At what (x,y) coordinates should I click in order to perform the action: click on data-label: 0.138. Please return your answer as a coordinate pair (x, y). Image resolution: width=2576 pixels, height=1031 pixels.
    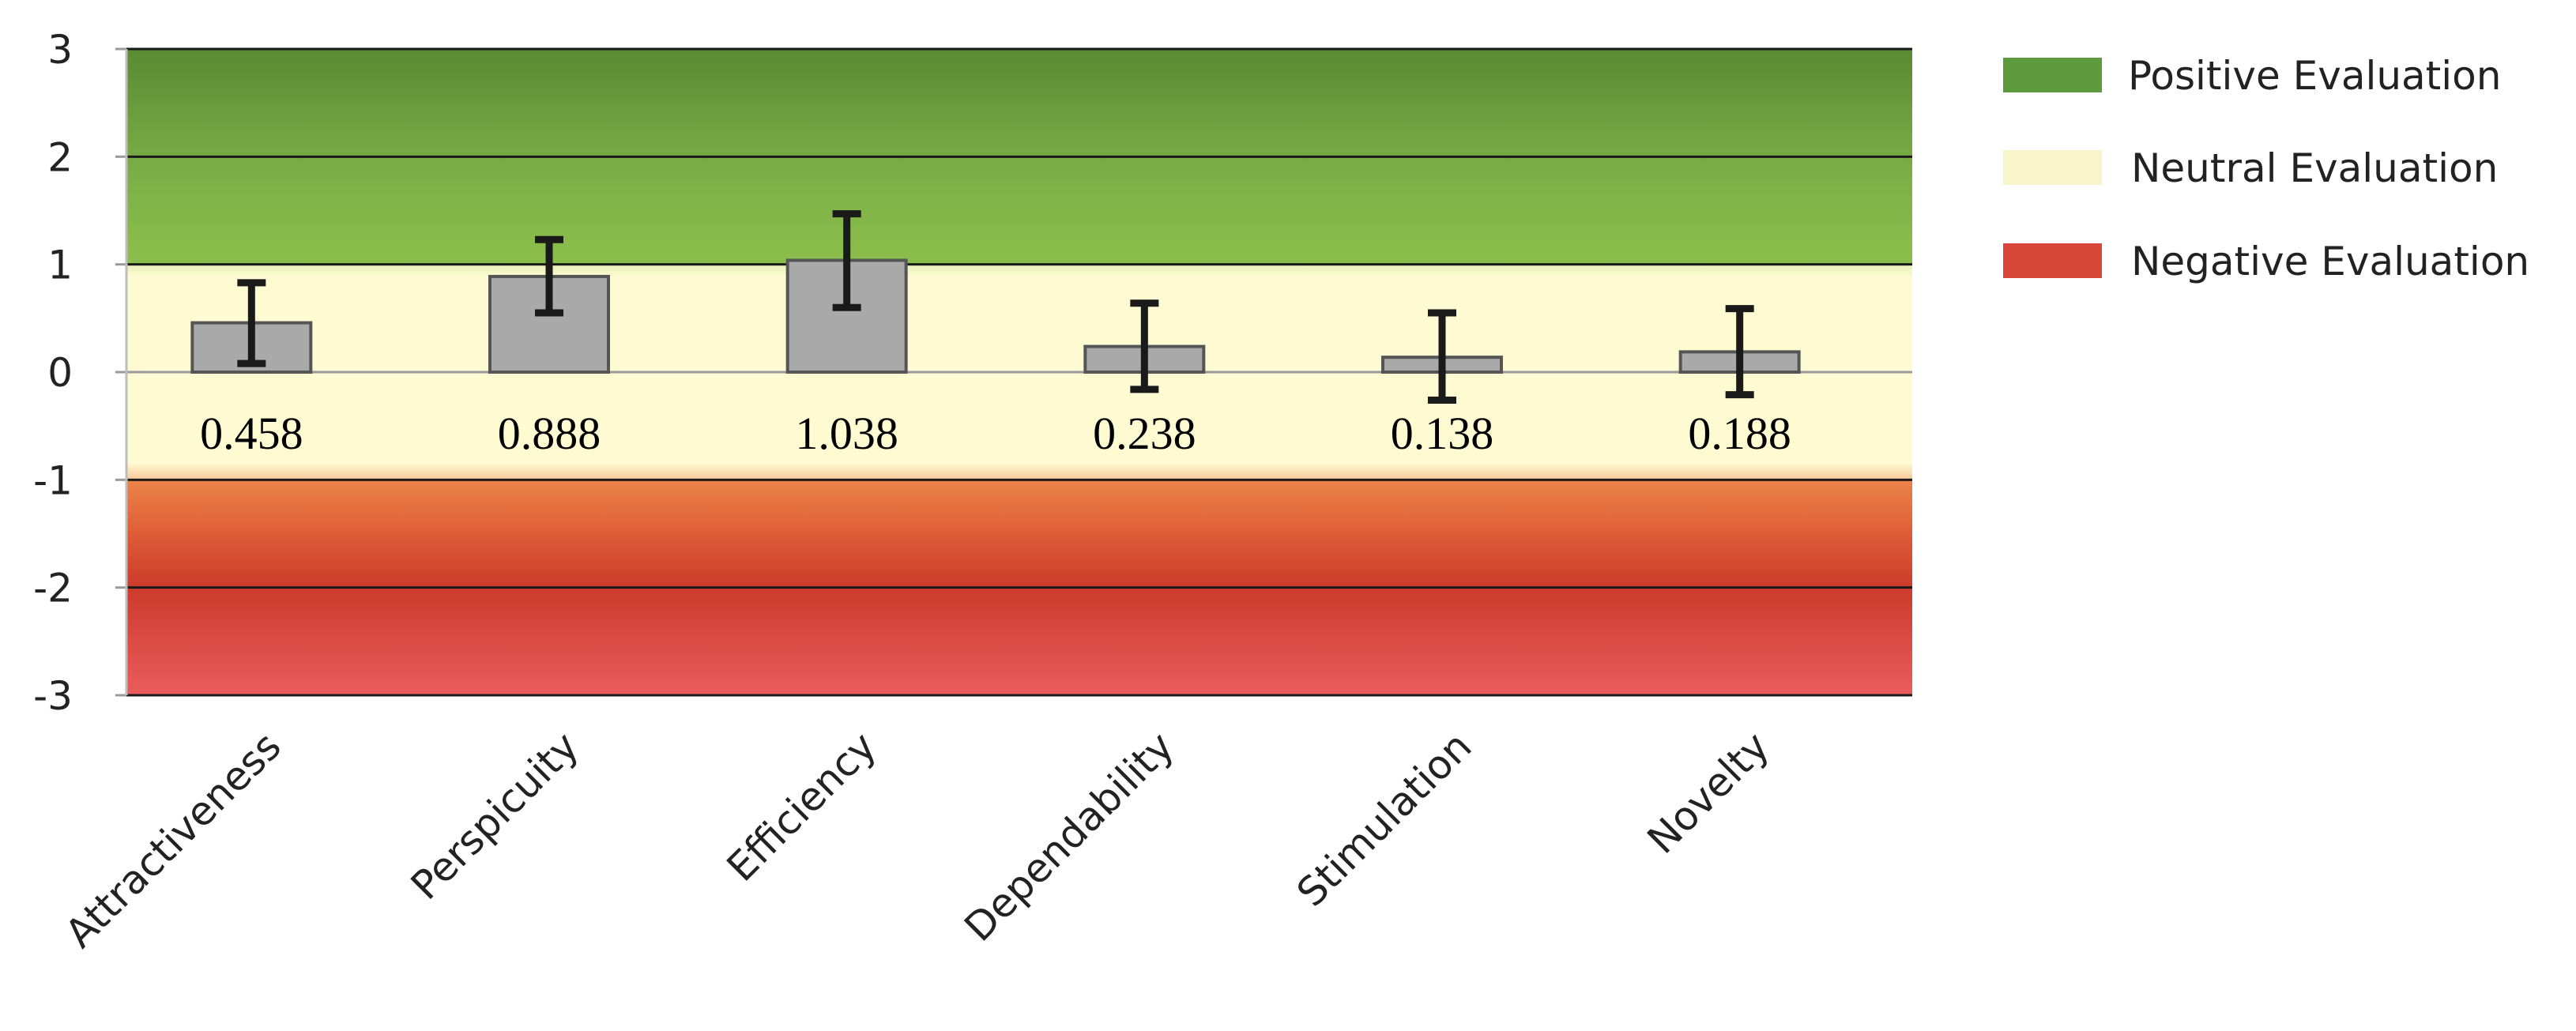
    Looking at the image, I should click on (1442, 434).